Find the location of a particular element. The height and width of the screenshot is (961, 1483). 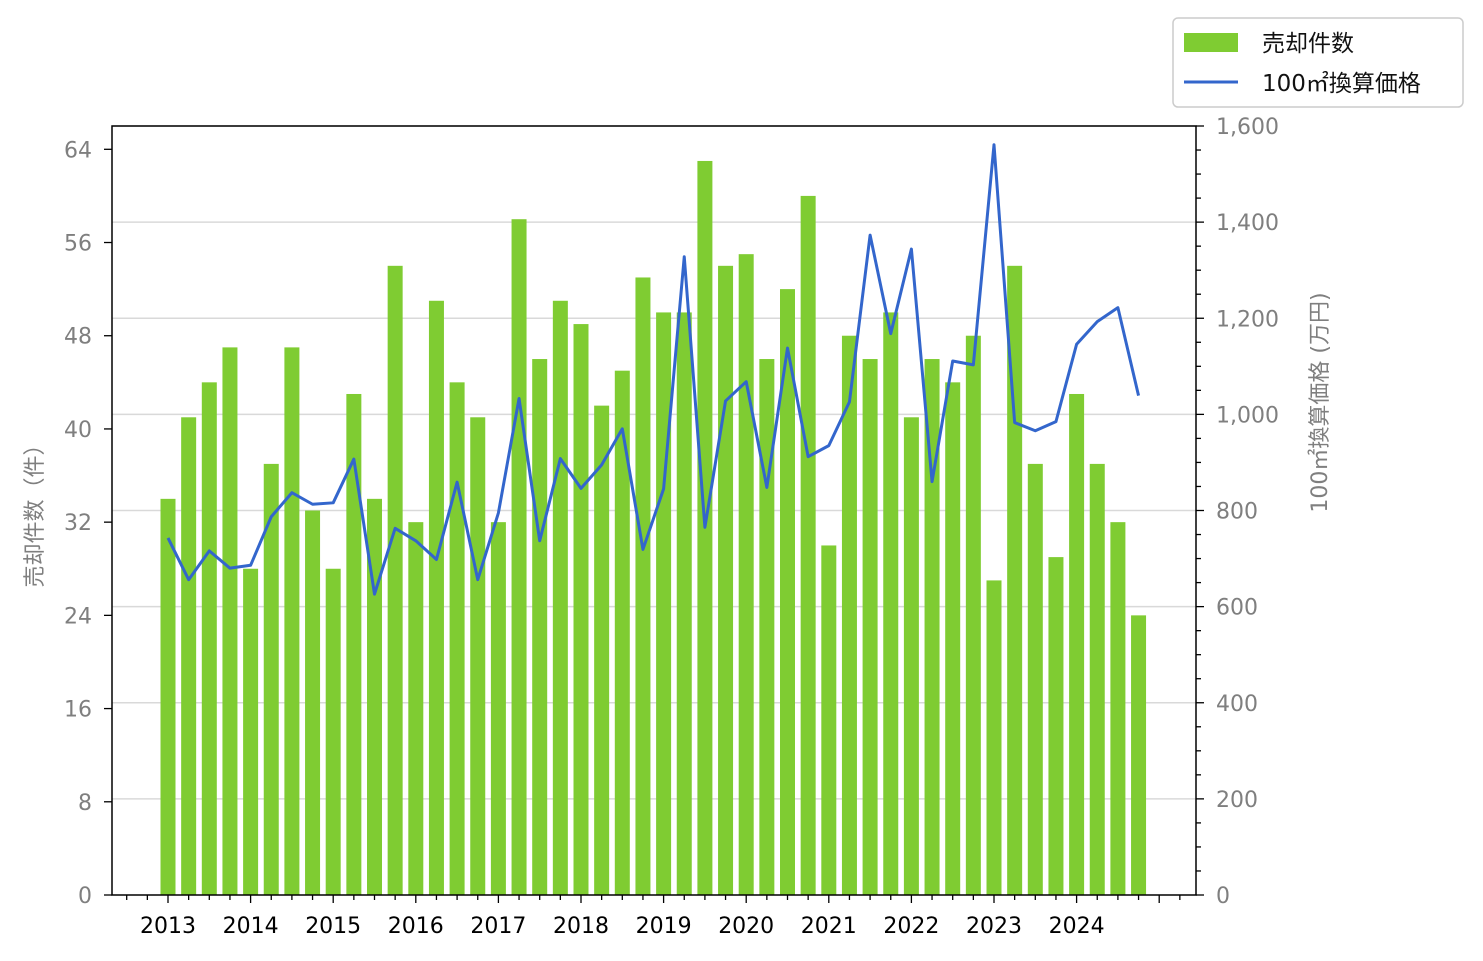

y-left-tick-label-64: 64 is located at coordinates (78, 150).